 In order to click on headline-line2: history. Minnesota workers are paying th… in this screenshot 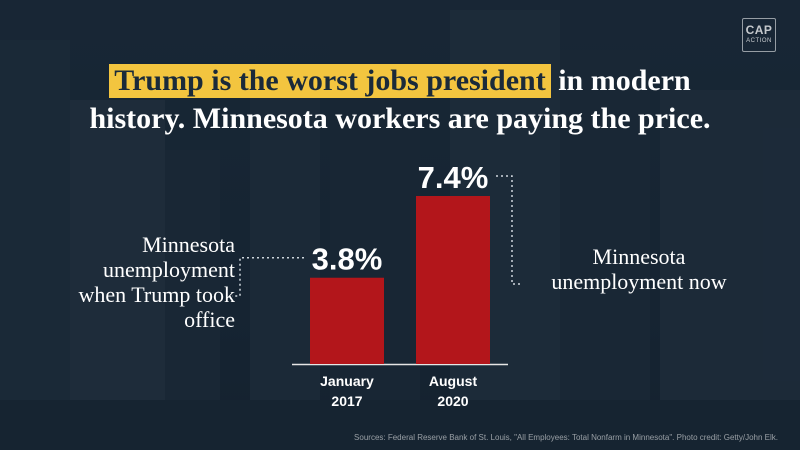, I will do `click(400, 118)`.